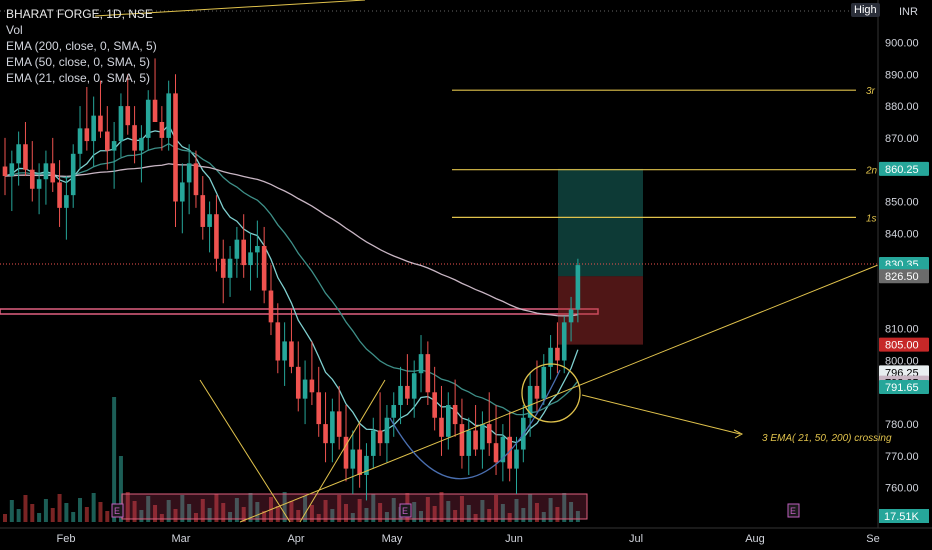  I want to click on target-zone, so click(600, 222).